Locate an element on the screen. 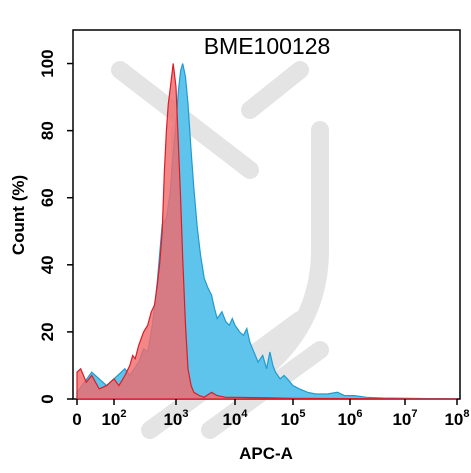  y-tick-label: 100 is located at coordinates (47, 63).